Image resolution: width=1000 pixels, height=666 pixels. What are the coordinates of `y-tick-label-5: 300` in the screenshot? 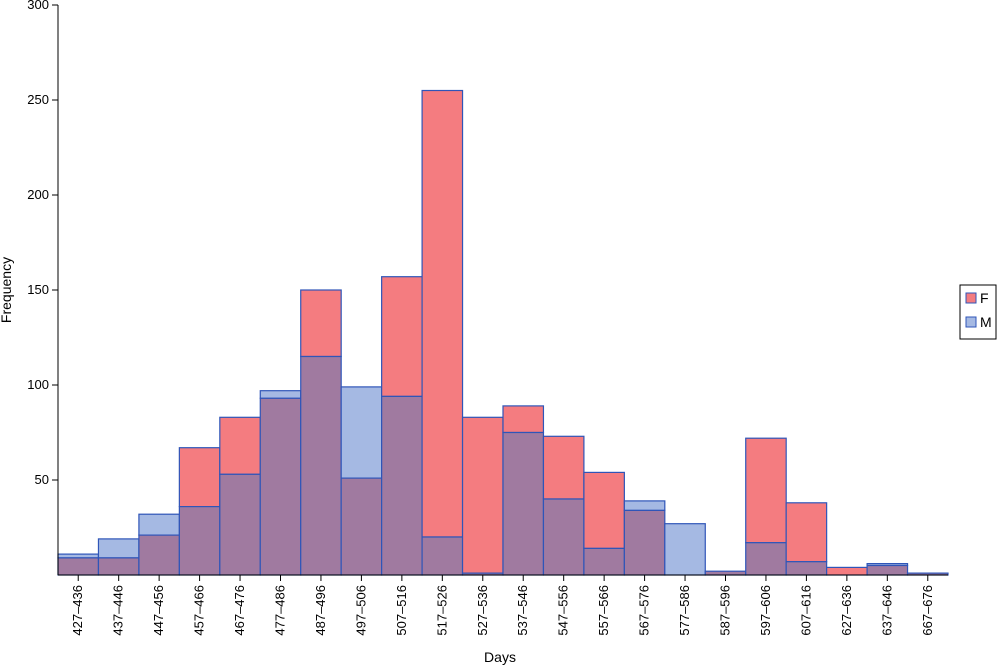 It's located at (38, 6).